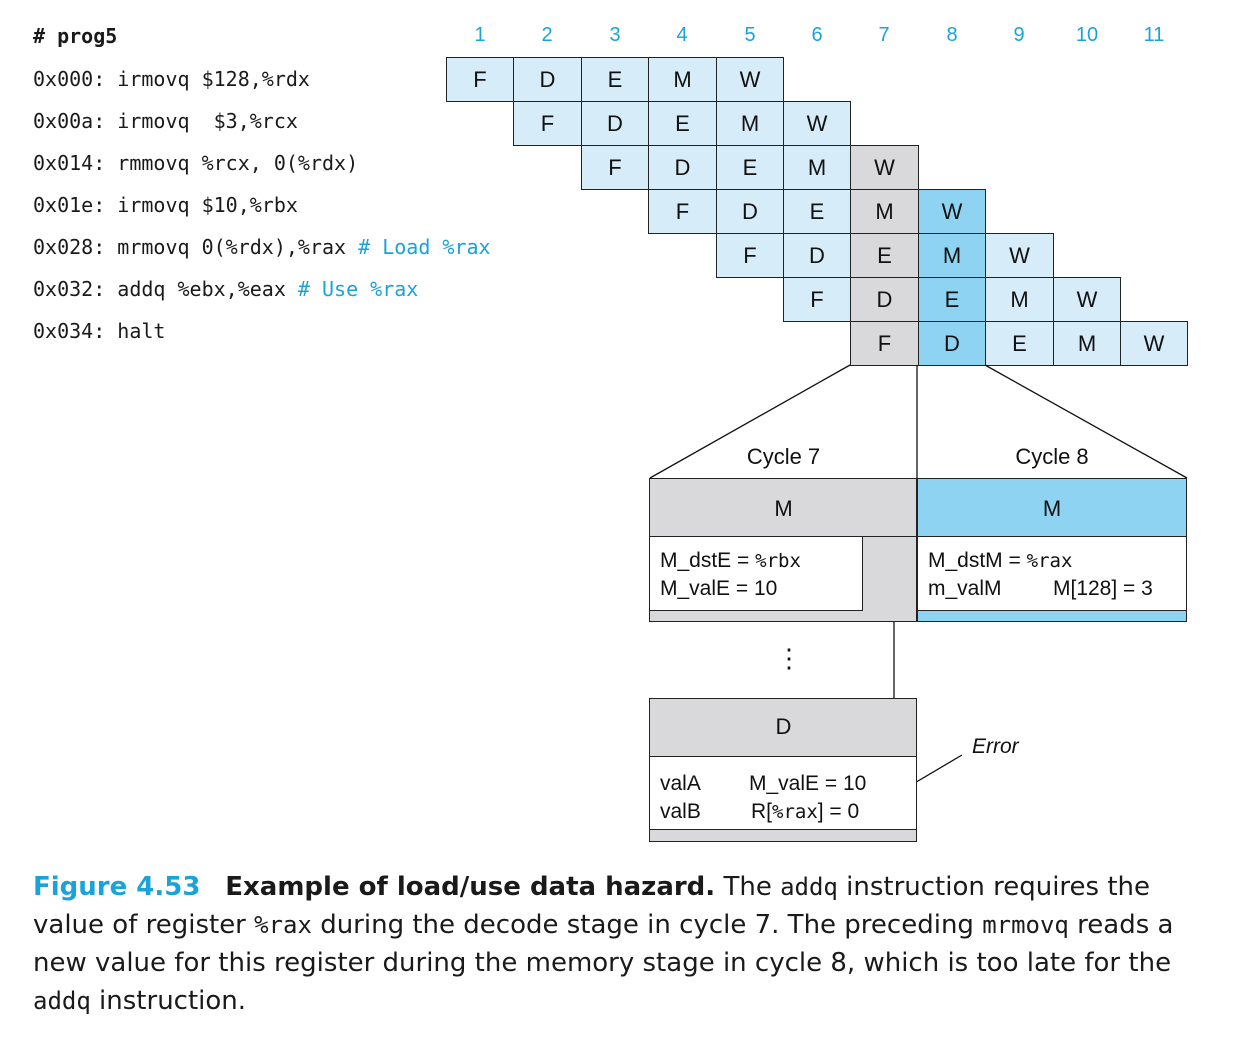 The height and width of the screenshot is (1046, 1258). What do you see at coordinates (117, 887) in the screenshot?
I see `figure-number: Figure 4.53` at bounding box center [117, 887].